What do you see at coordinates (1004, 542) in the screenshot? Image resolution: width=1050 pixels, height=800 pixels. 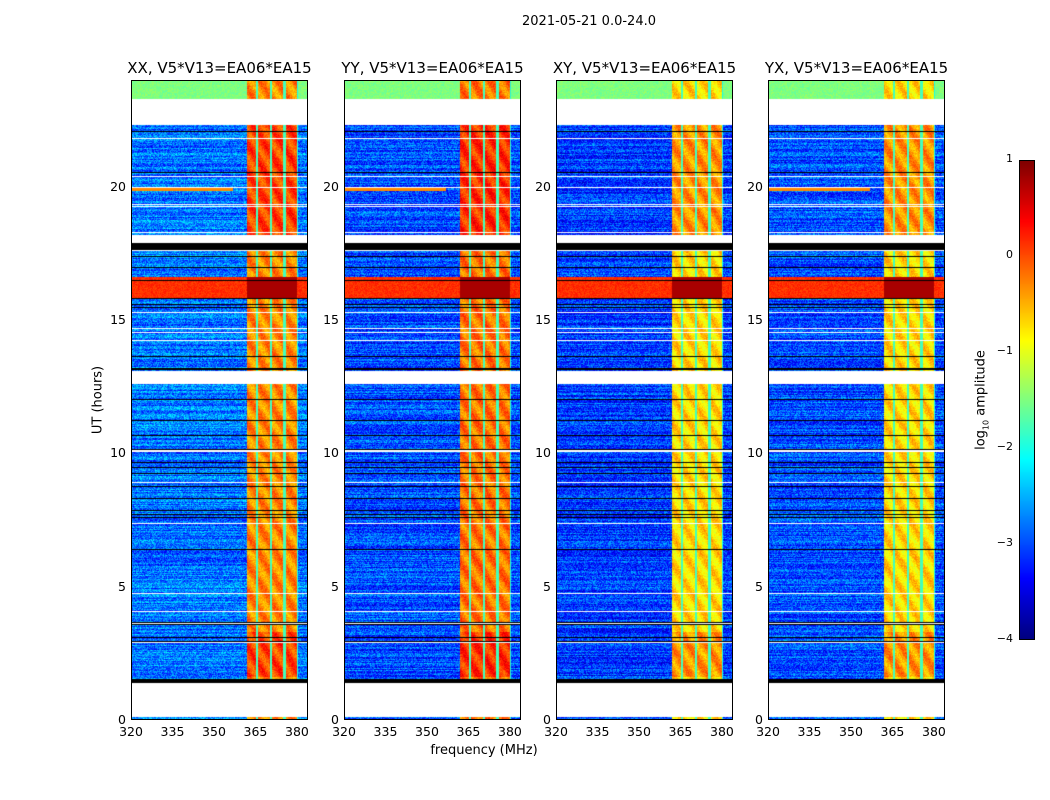 I see `colorbar-tick-label: −3` at bounding box center [1004, 542].